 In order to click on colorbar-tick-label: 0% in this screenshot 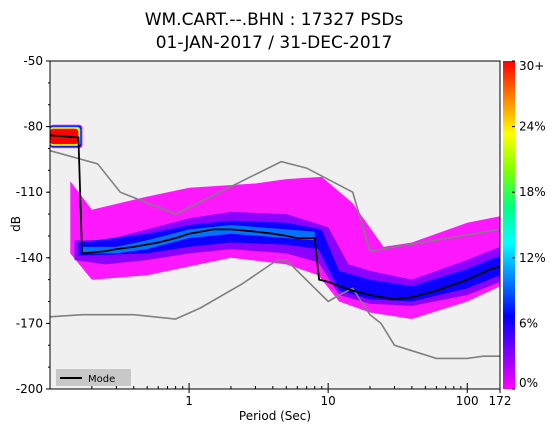, I will do `click(528, 383)`.